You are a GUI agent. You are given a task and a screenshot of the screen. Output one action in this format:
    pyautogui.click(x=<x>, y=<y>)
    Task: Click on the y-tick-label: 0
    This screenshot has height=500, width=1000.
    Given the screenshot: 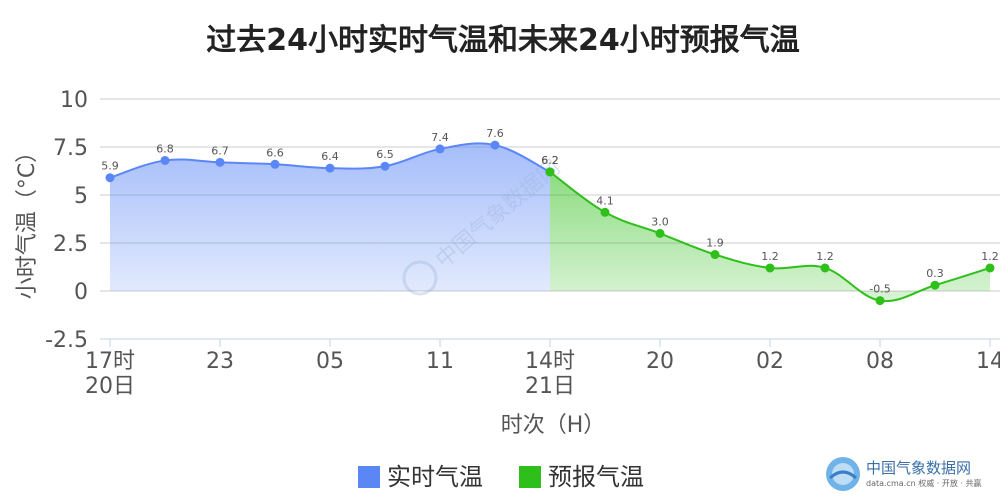 What is the action you would take?
    pyautogui.click(x=81, y=292)
    